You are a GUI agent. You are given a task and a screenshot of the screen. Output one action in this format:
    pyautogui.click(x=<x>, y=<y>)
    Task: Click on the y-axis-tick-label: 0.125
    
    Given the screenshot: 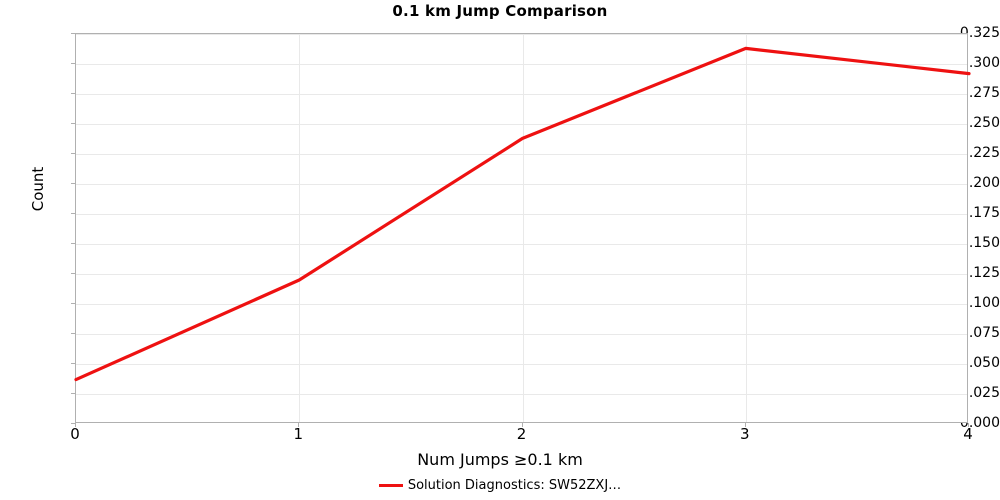 What is the action you would take?
    pyautogui.click(x=979, y=273)
    